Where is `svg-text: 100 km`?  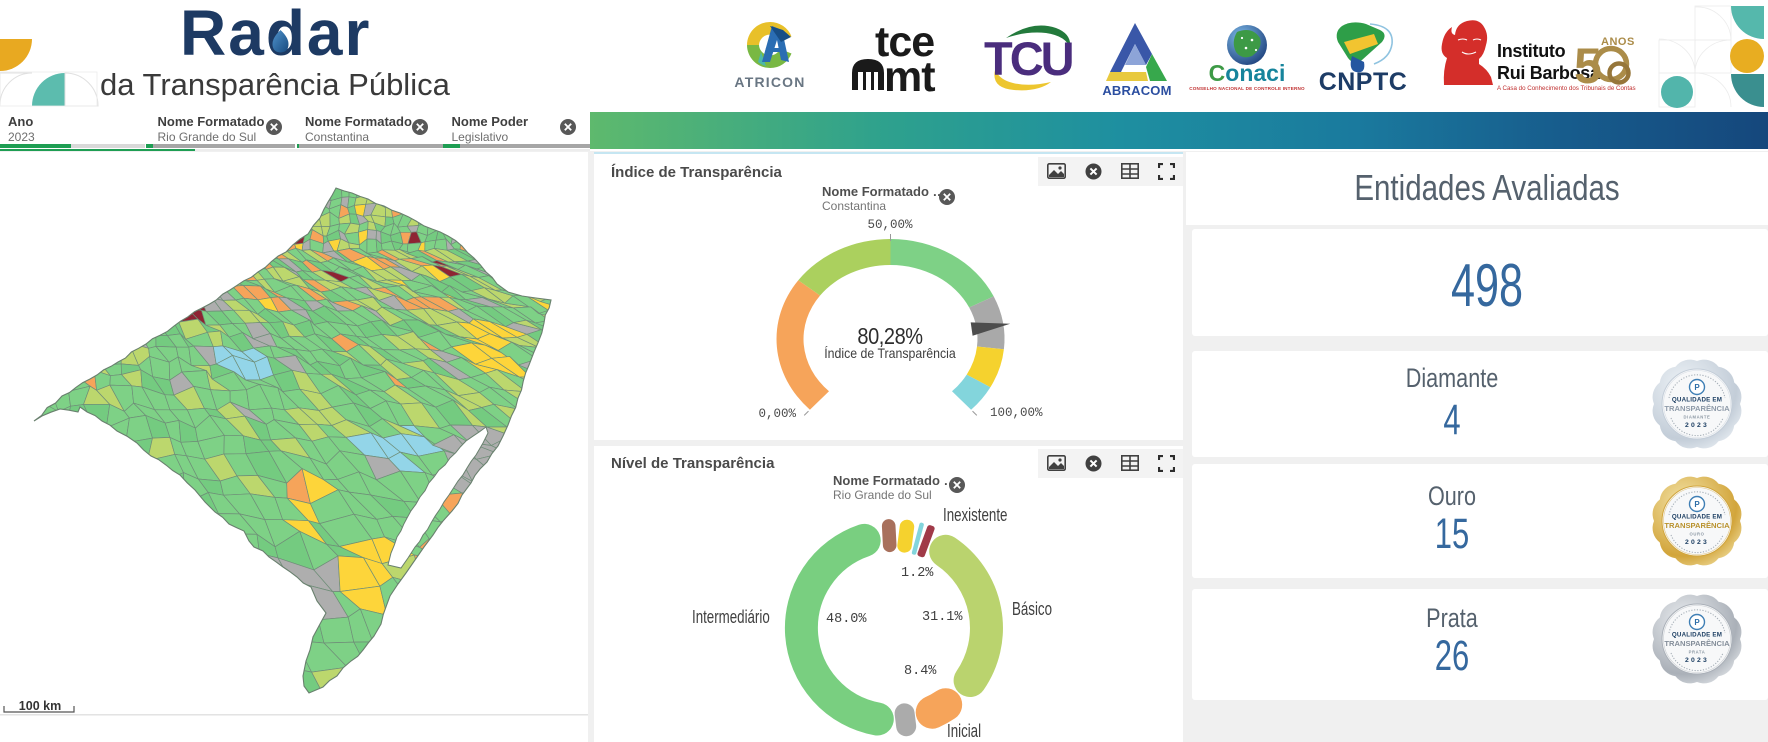
svg-text: 100 km is located at coordinates (40, 706).